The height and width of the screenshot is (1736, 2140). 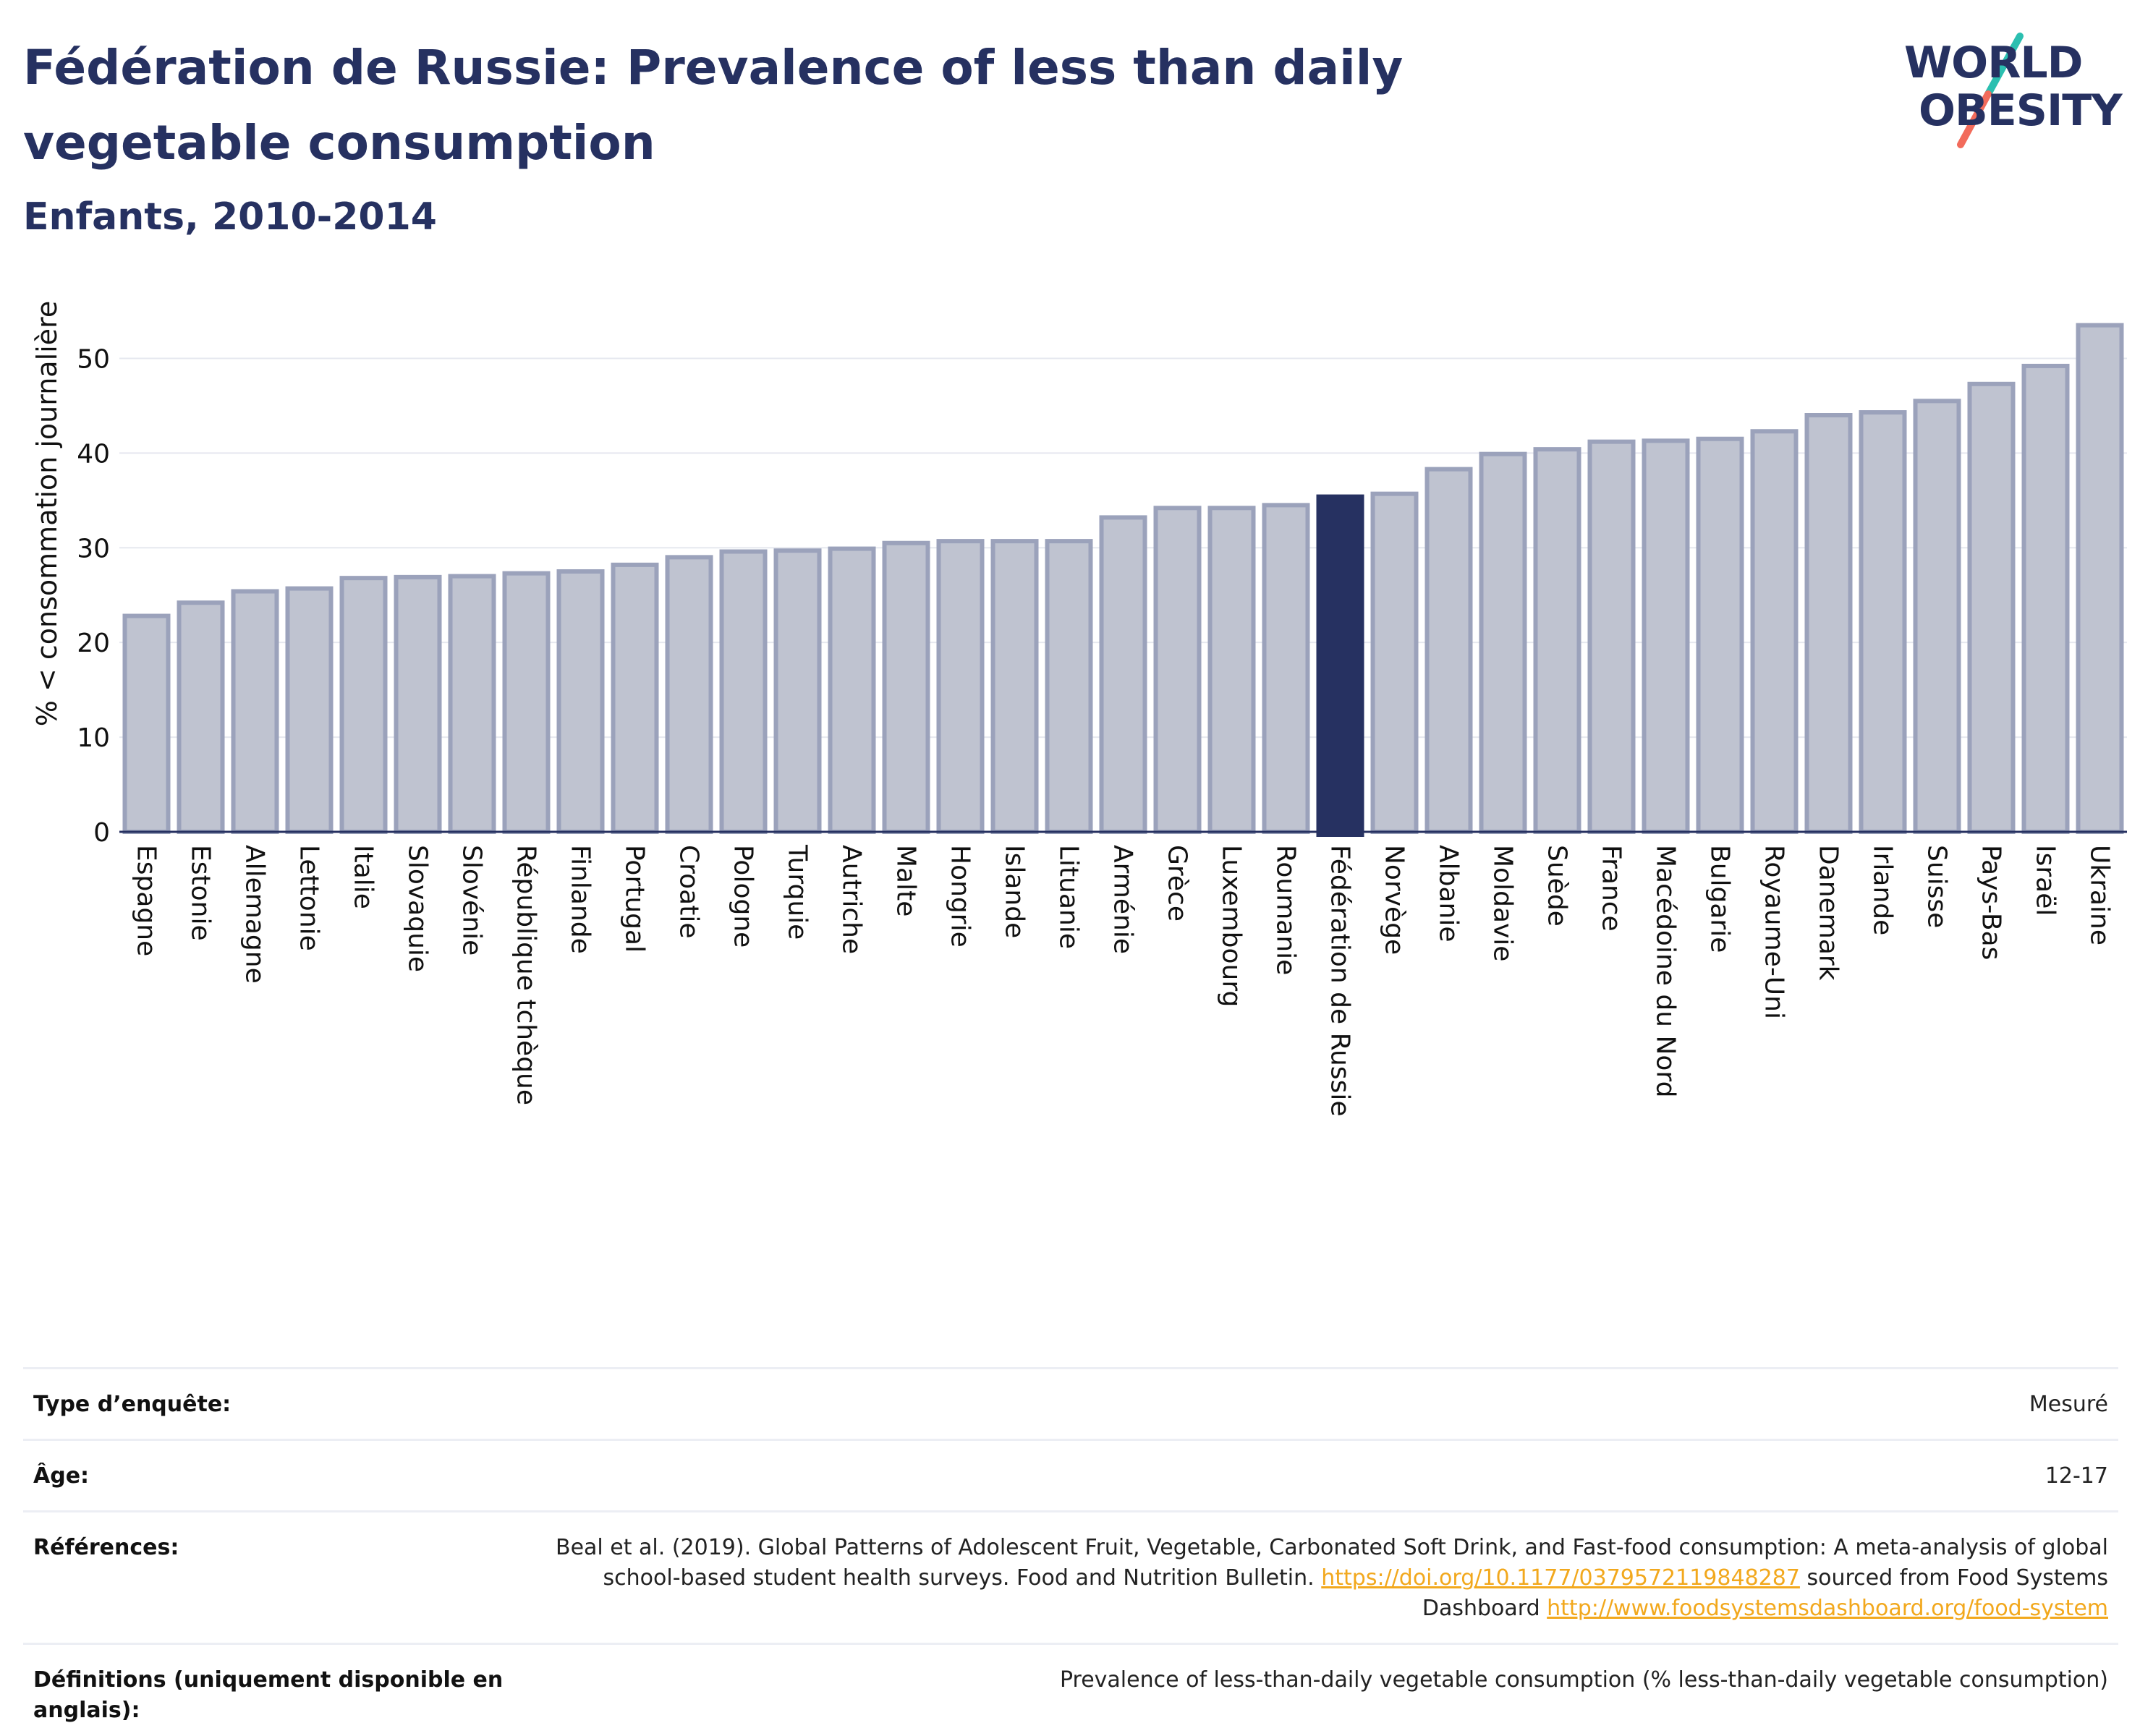 I want to click on x-tick-label: Portugal, so click(x=635, y=899).